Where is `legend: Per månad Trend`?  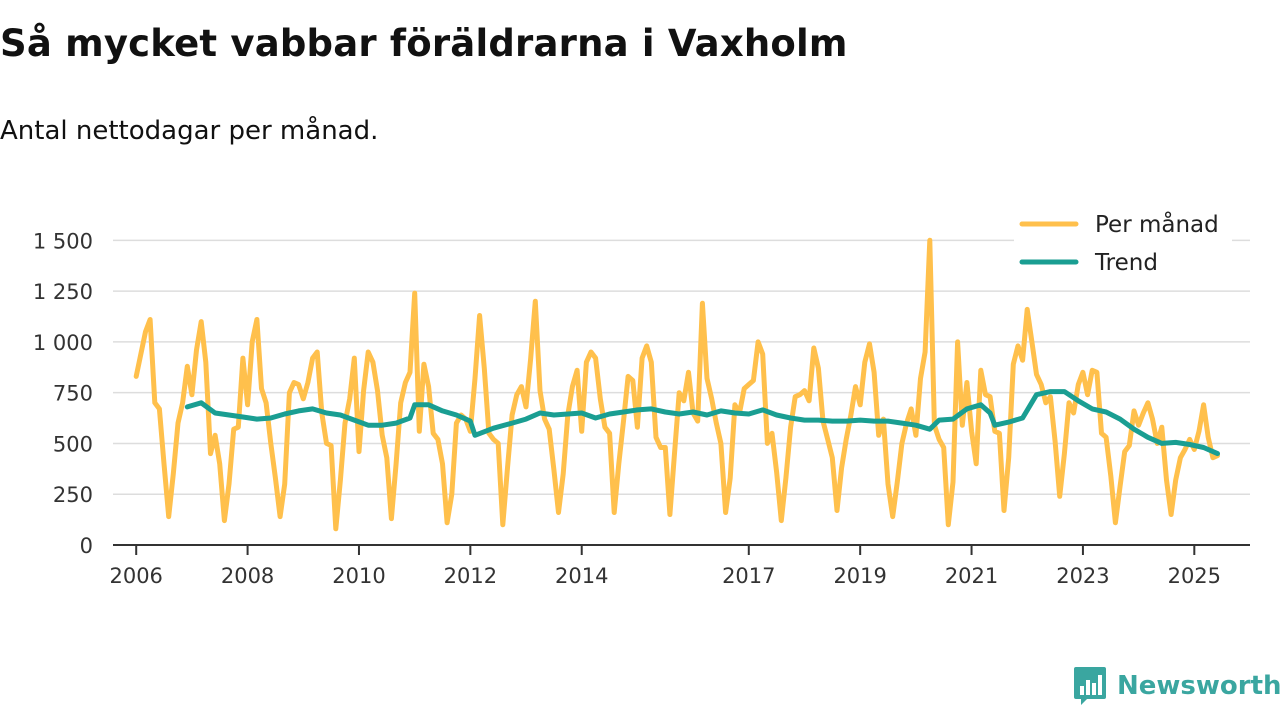 legend: Per månad Trend is located at coordinates (1123, 247).